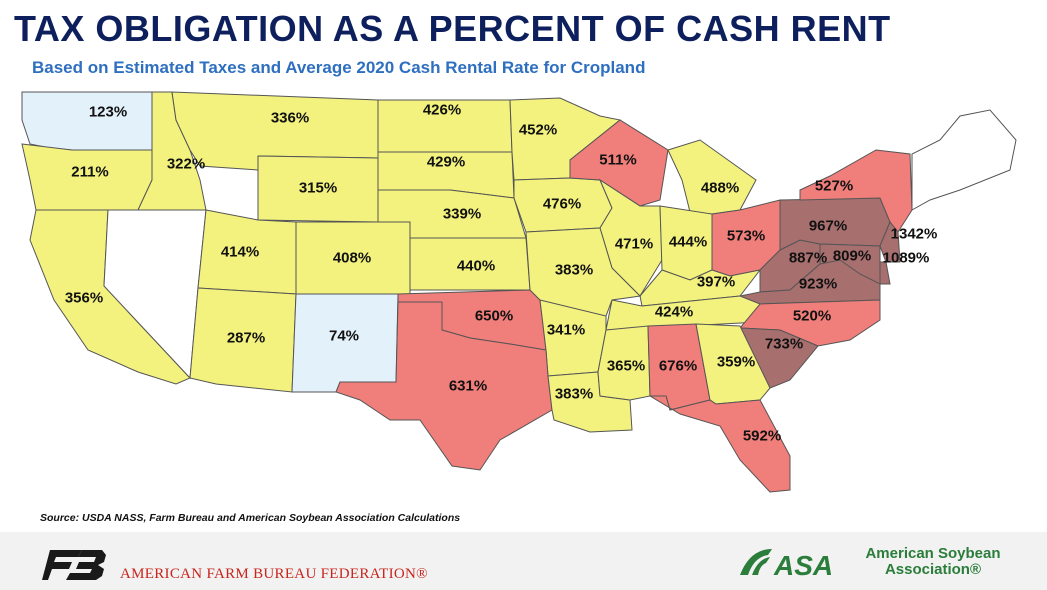 The image size is (1047, 590). Describe the element at coordinates (574, 270) in the screenshot. I see `state-label-mo: 383%` at that location.